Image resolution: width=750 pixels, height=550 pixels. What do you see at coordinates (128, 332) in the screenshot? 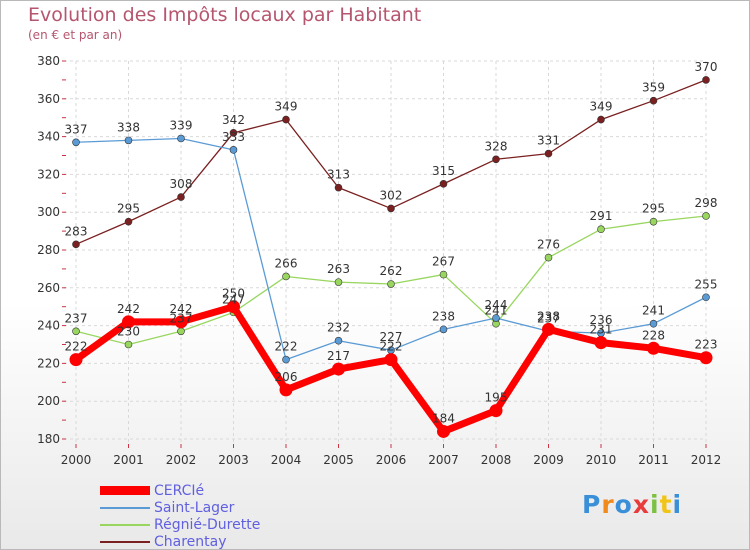
I see `data-label: 230` at bounding box center [128, 332].